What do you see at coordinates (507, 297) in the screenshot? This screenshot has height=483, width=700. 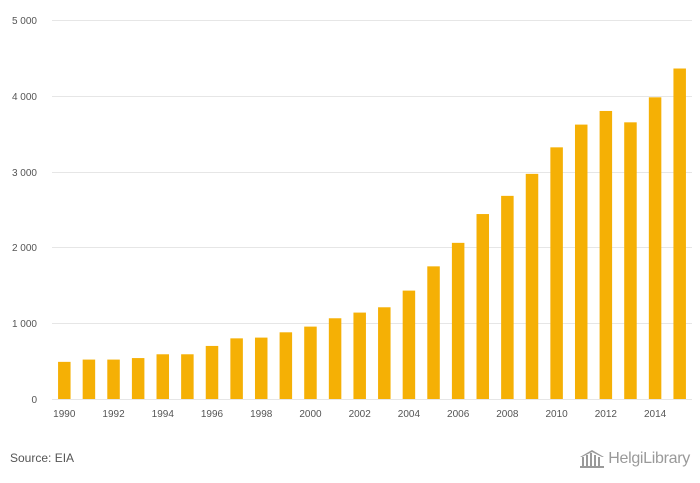 I see `bar-2008` at bounding box center [507, 297].